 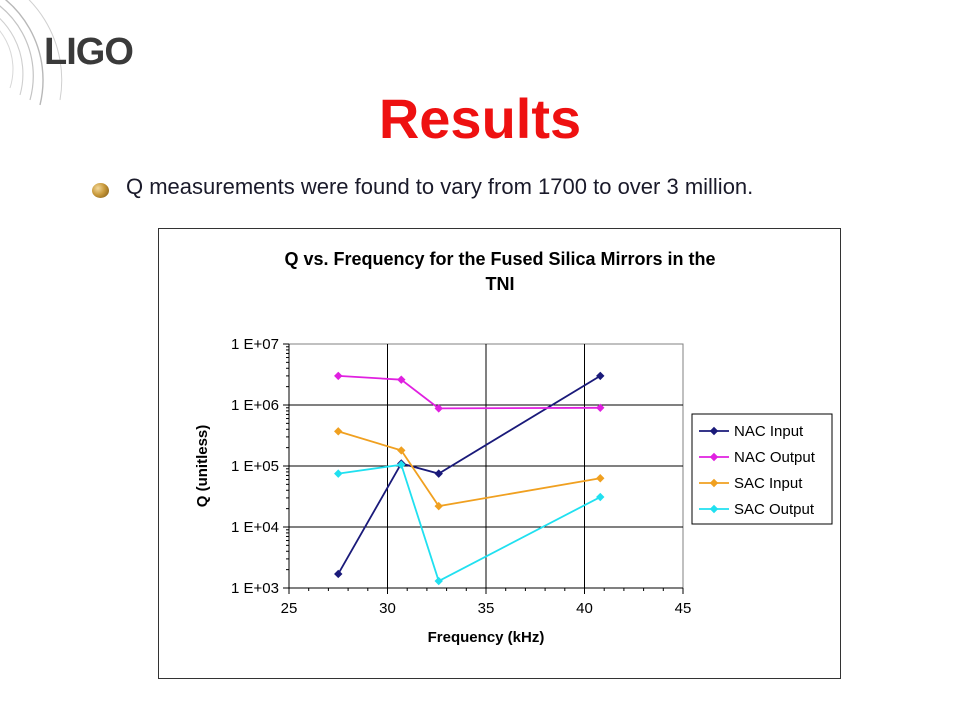 I want to click on x-tick-label: 45, so click(x=683, y=608).